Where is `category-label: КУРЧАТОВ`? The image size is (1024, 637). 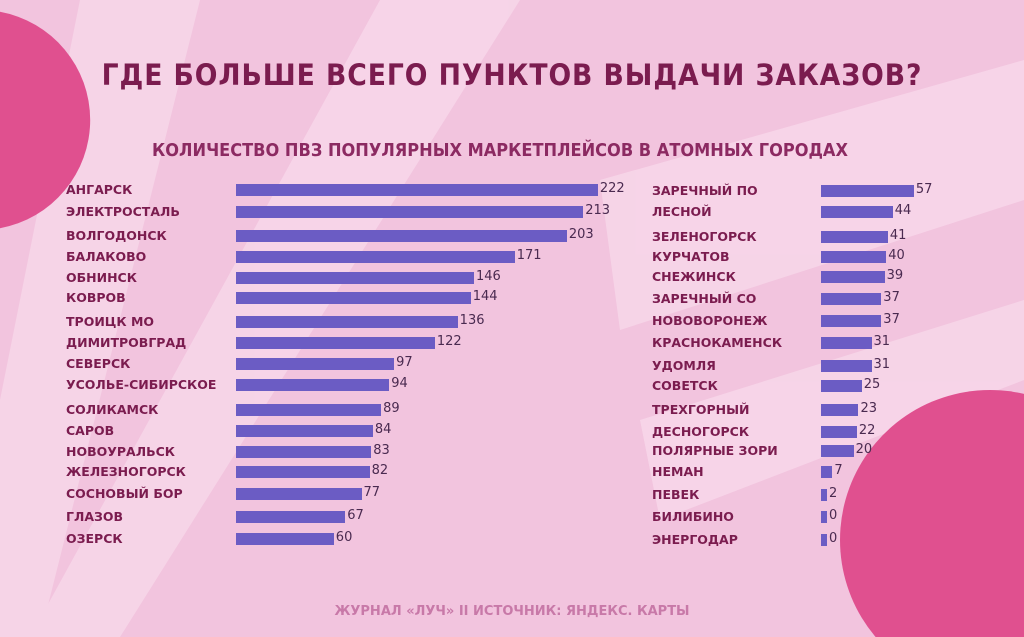
category-label: КУРЧАТОВ is located at coordinates (691, 256).